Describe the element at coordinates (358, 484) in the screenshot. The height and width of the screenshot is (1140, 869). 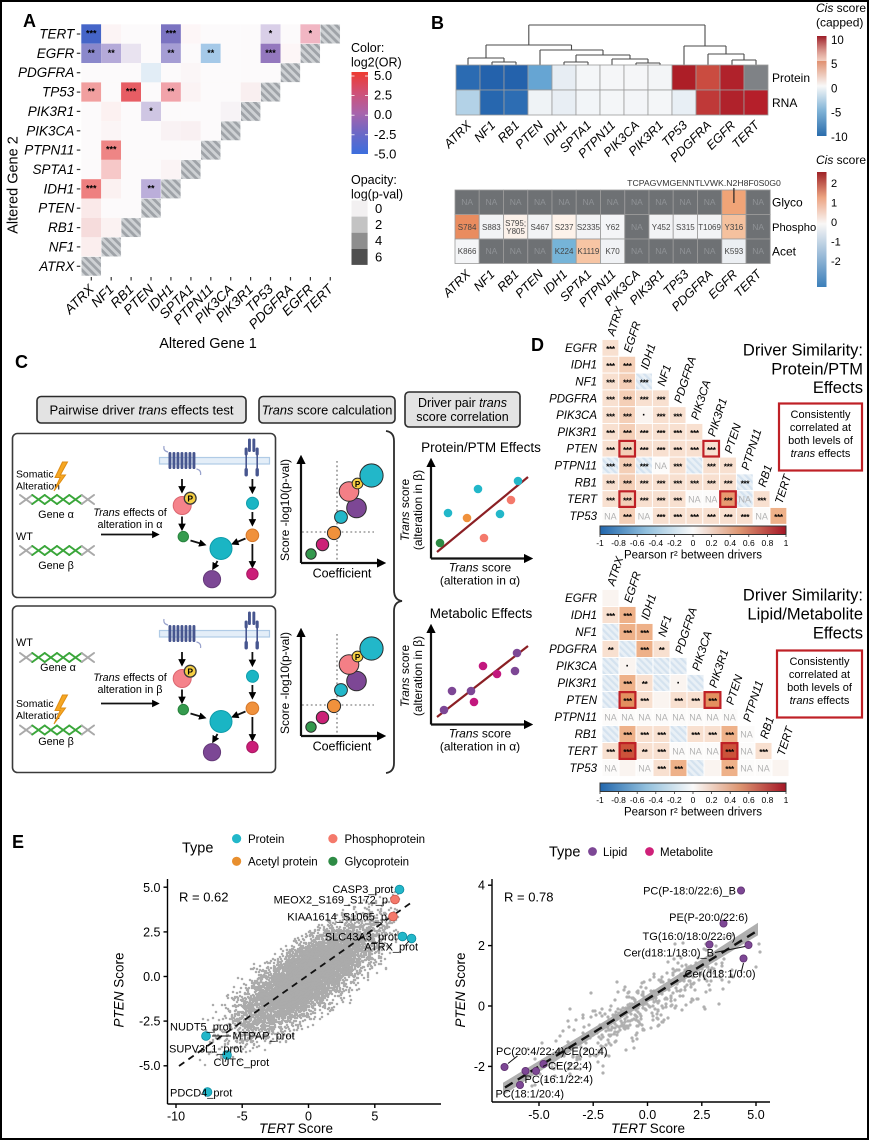
I see `svg-text: P` at that location.